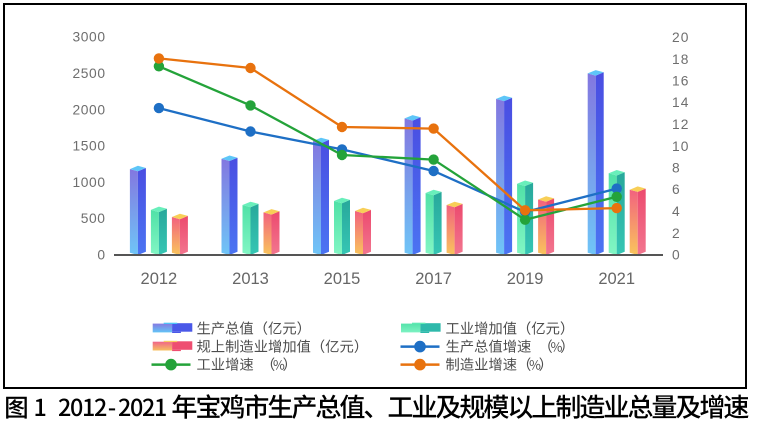 This screenshot has height=425, width=758. I want to click on svg-text: 4, so click(676, 211).